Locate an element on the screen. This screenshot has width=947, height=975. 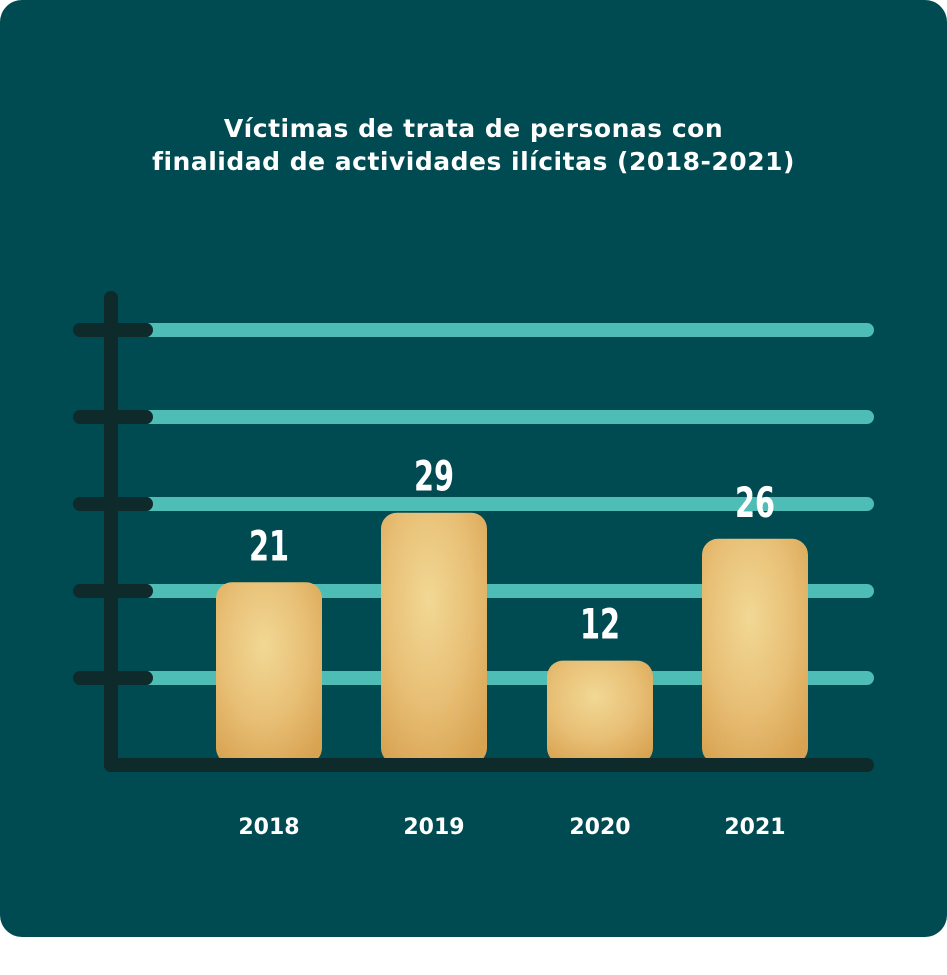
value-label-2019: 29 is located at coordinates (434, 478).